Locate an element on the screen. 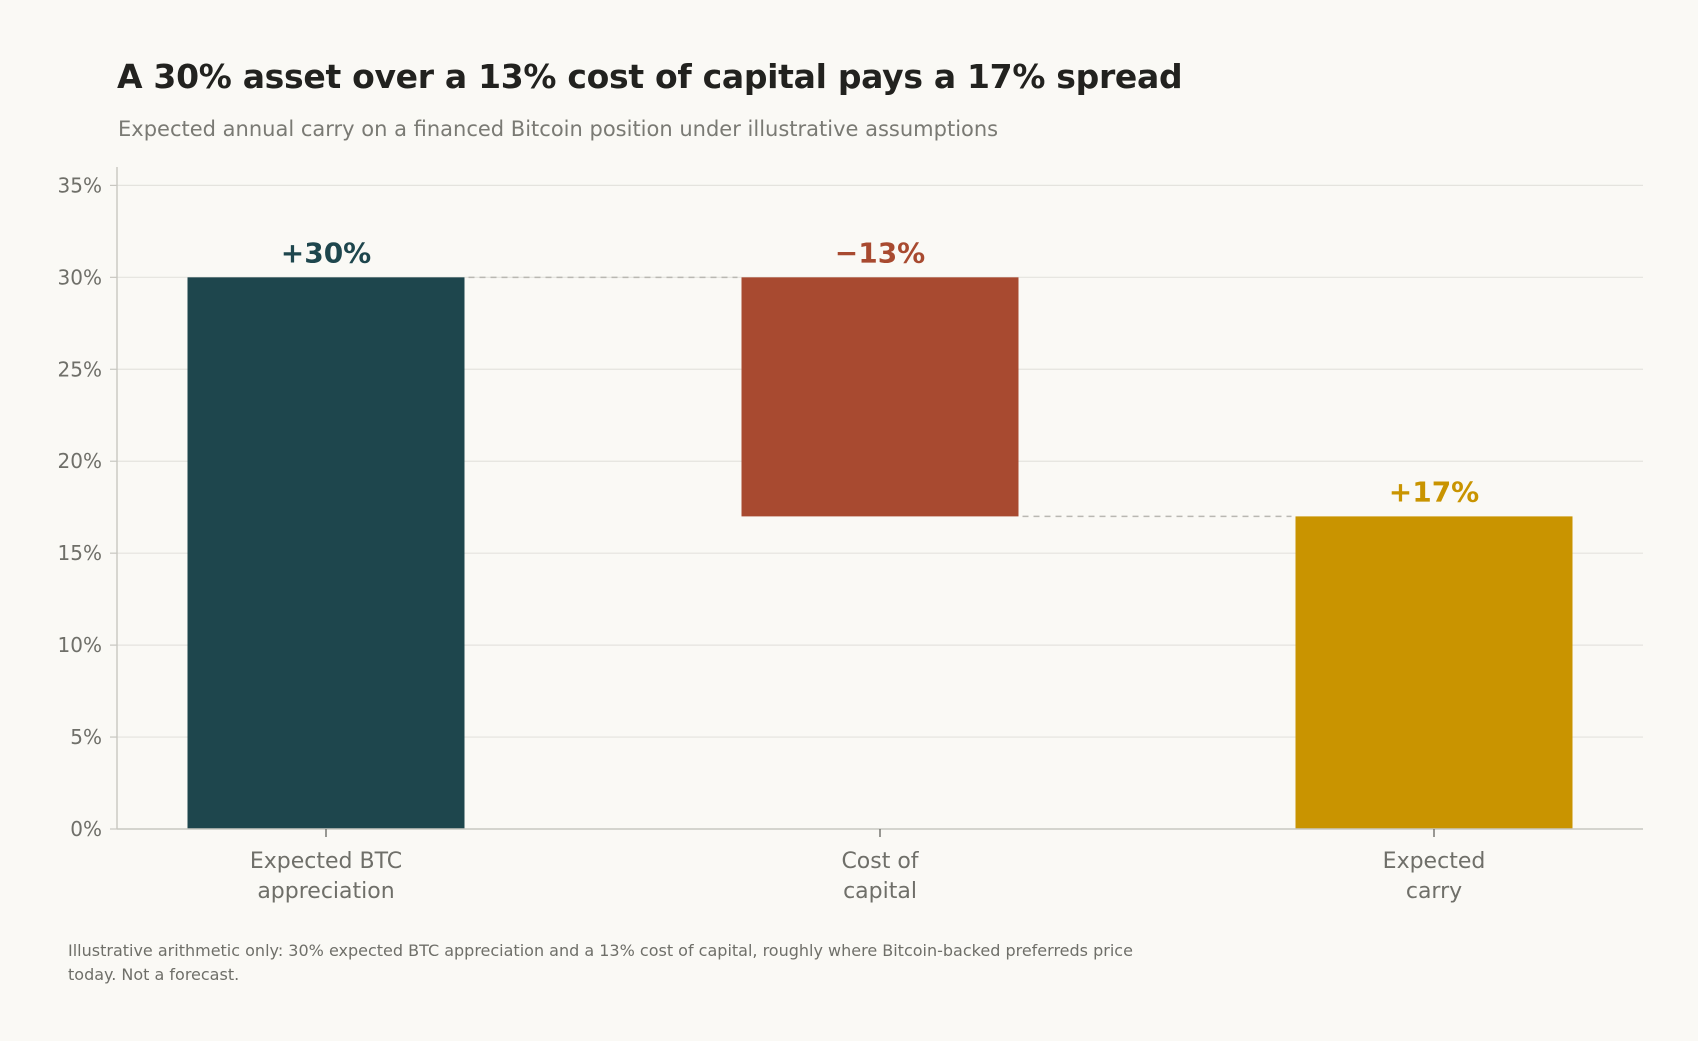 This screenshot has width=1698, height=1041. data-label: −13% is located at coordinates (880, 252).